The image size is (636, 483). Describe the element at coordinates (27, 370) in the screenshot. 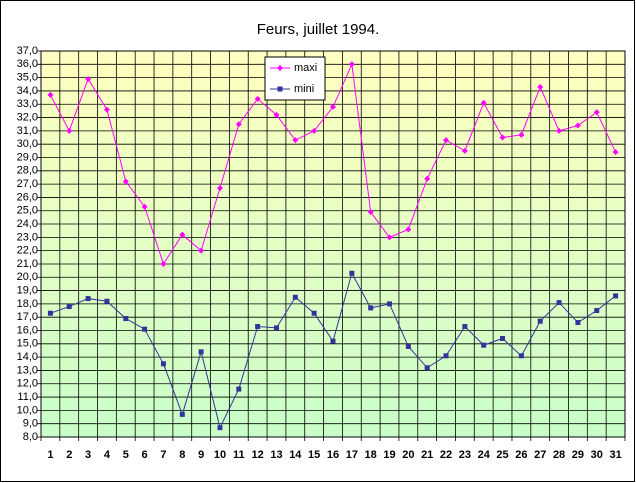

I see `y-tick-label: 13,0` at that location.